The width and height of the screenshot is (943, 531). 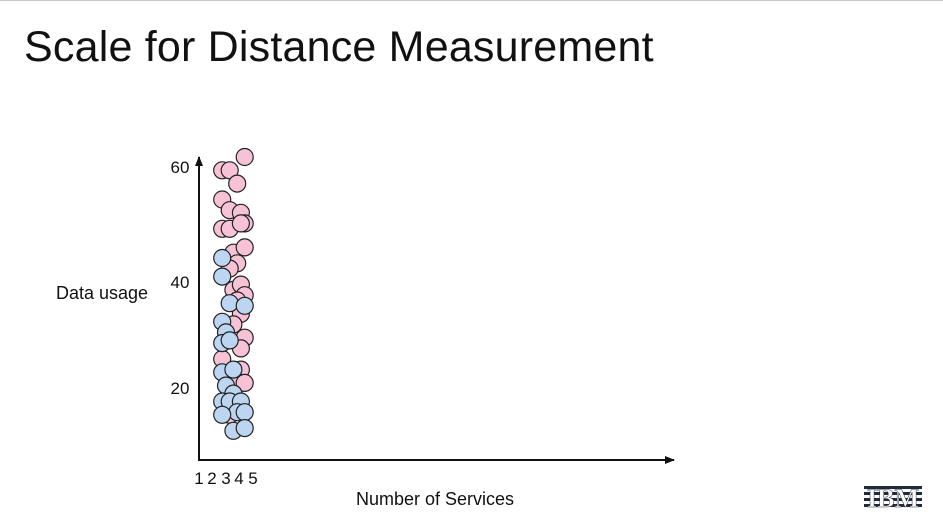 I want to click on data-points, so click(x=233, y=293).